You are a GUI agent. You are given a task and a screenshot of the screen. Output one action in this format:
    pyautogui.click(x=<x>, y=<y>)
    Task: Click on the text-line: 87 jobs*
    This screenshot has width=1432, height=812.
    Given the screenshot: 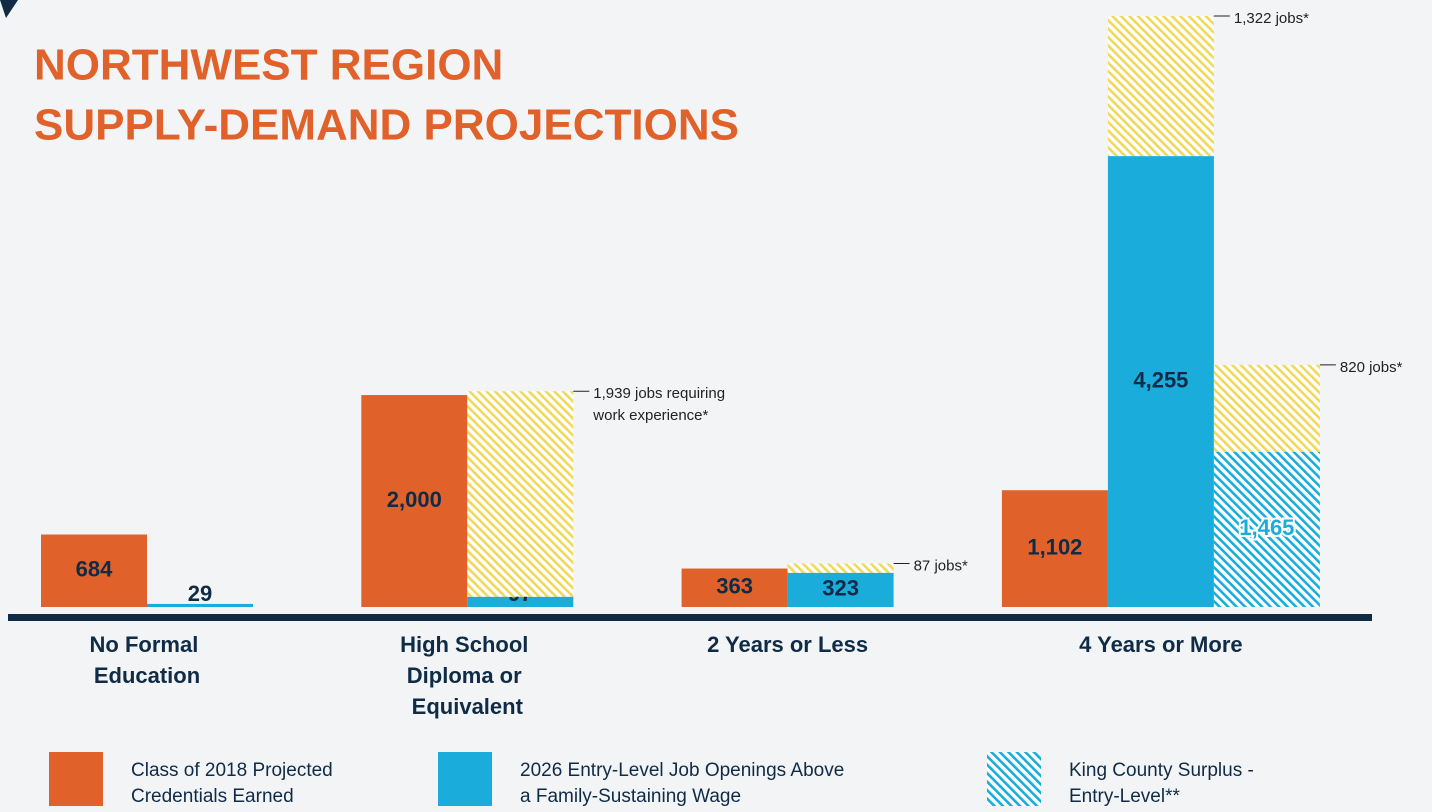 What is the action you would take?
    pyautogui.click(x=941, y=566)
    